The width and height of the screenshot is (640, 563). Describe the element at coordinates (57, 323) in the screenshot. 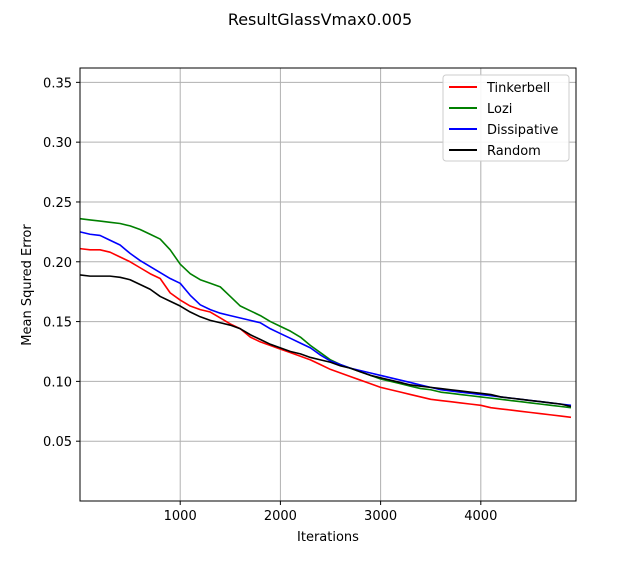

I see `y-tick-label: 0.15` at that location.